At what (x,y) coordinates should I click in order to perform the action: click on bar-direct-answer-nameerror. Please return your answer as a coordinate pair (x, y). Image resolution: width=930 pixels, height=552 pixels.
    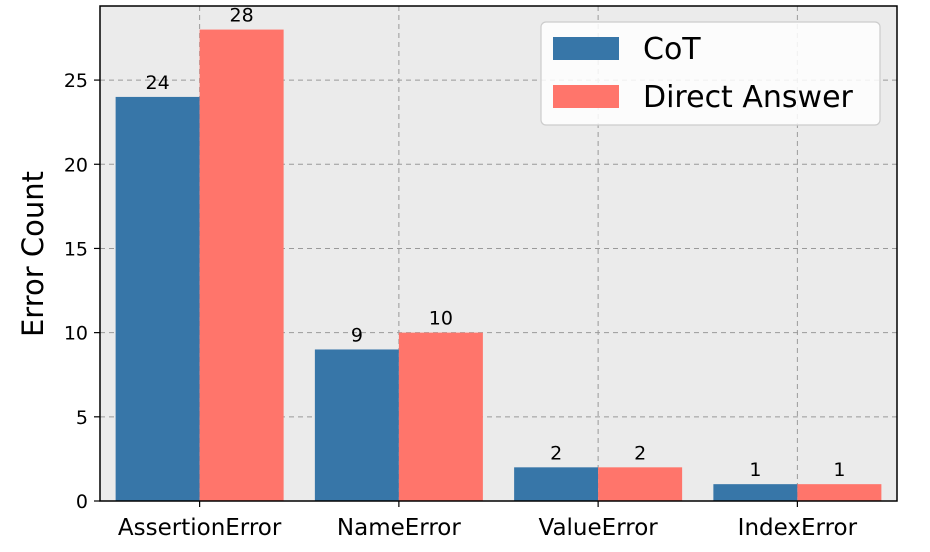
    Looking at the image, I should click on (440, 416).